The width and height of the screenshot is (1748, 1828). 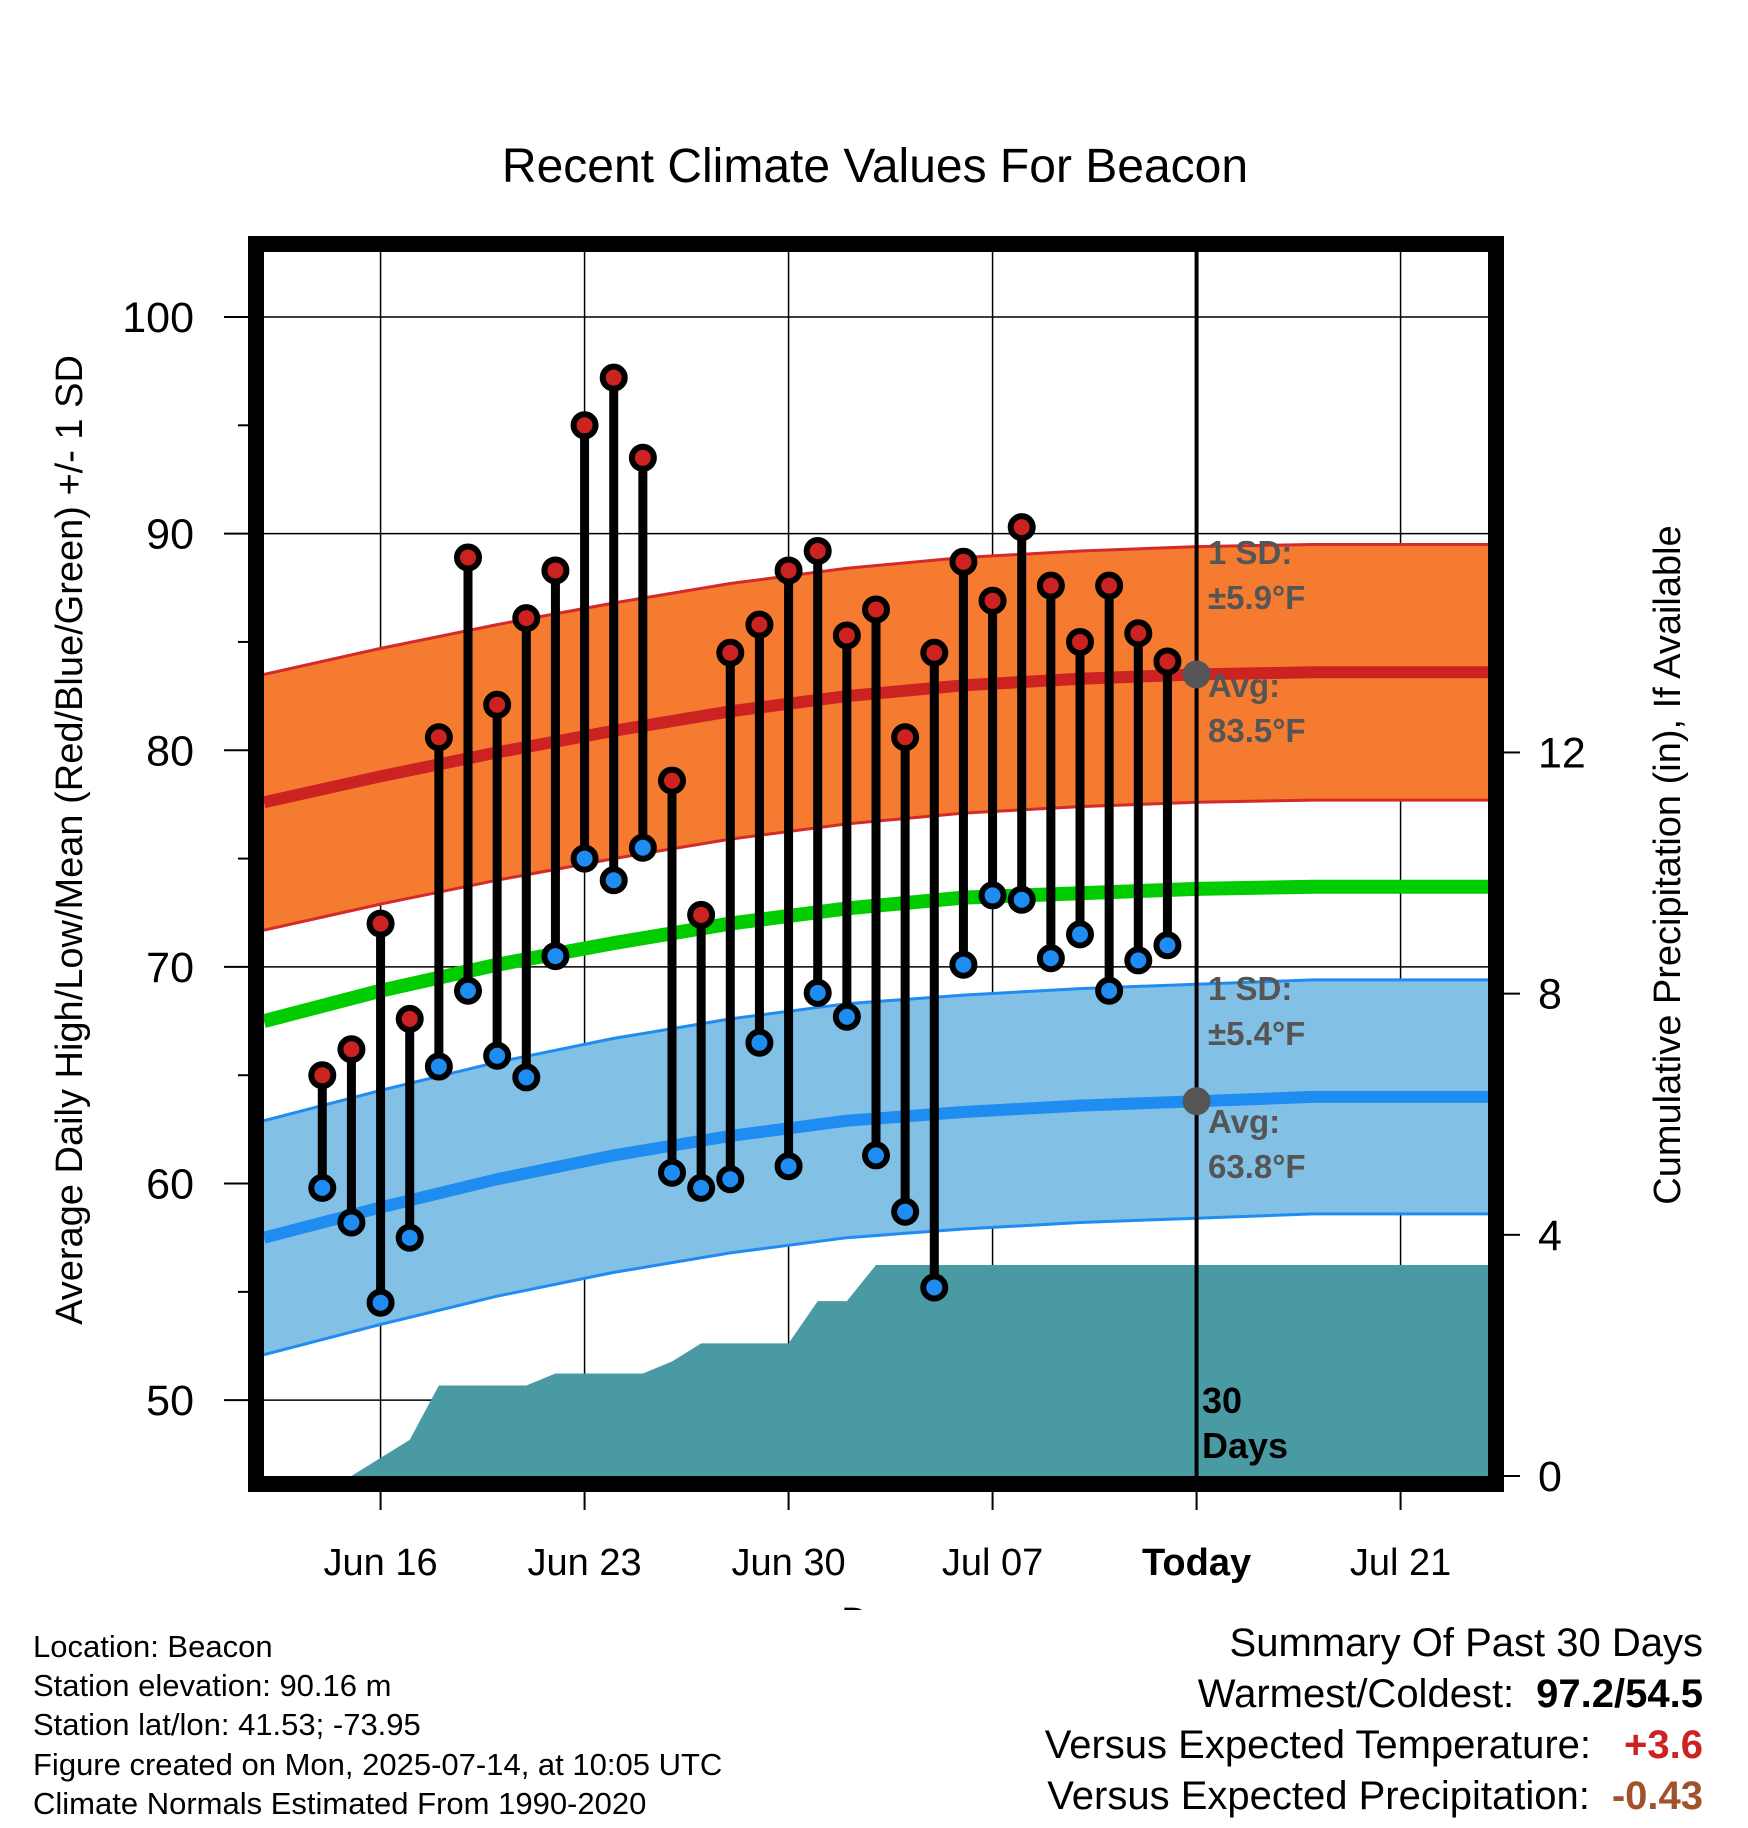 I want to click on high-normal-band-upper-edge, so click(x=876, y=609).